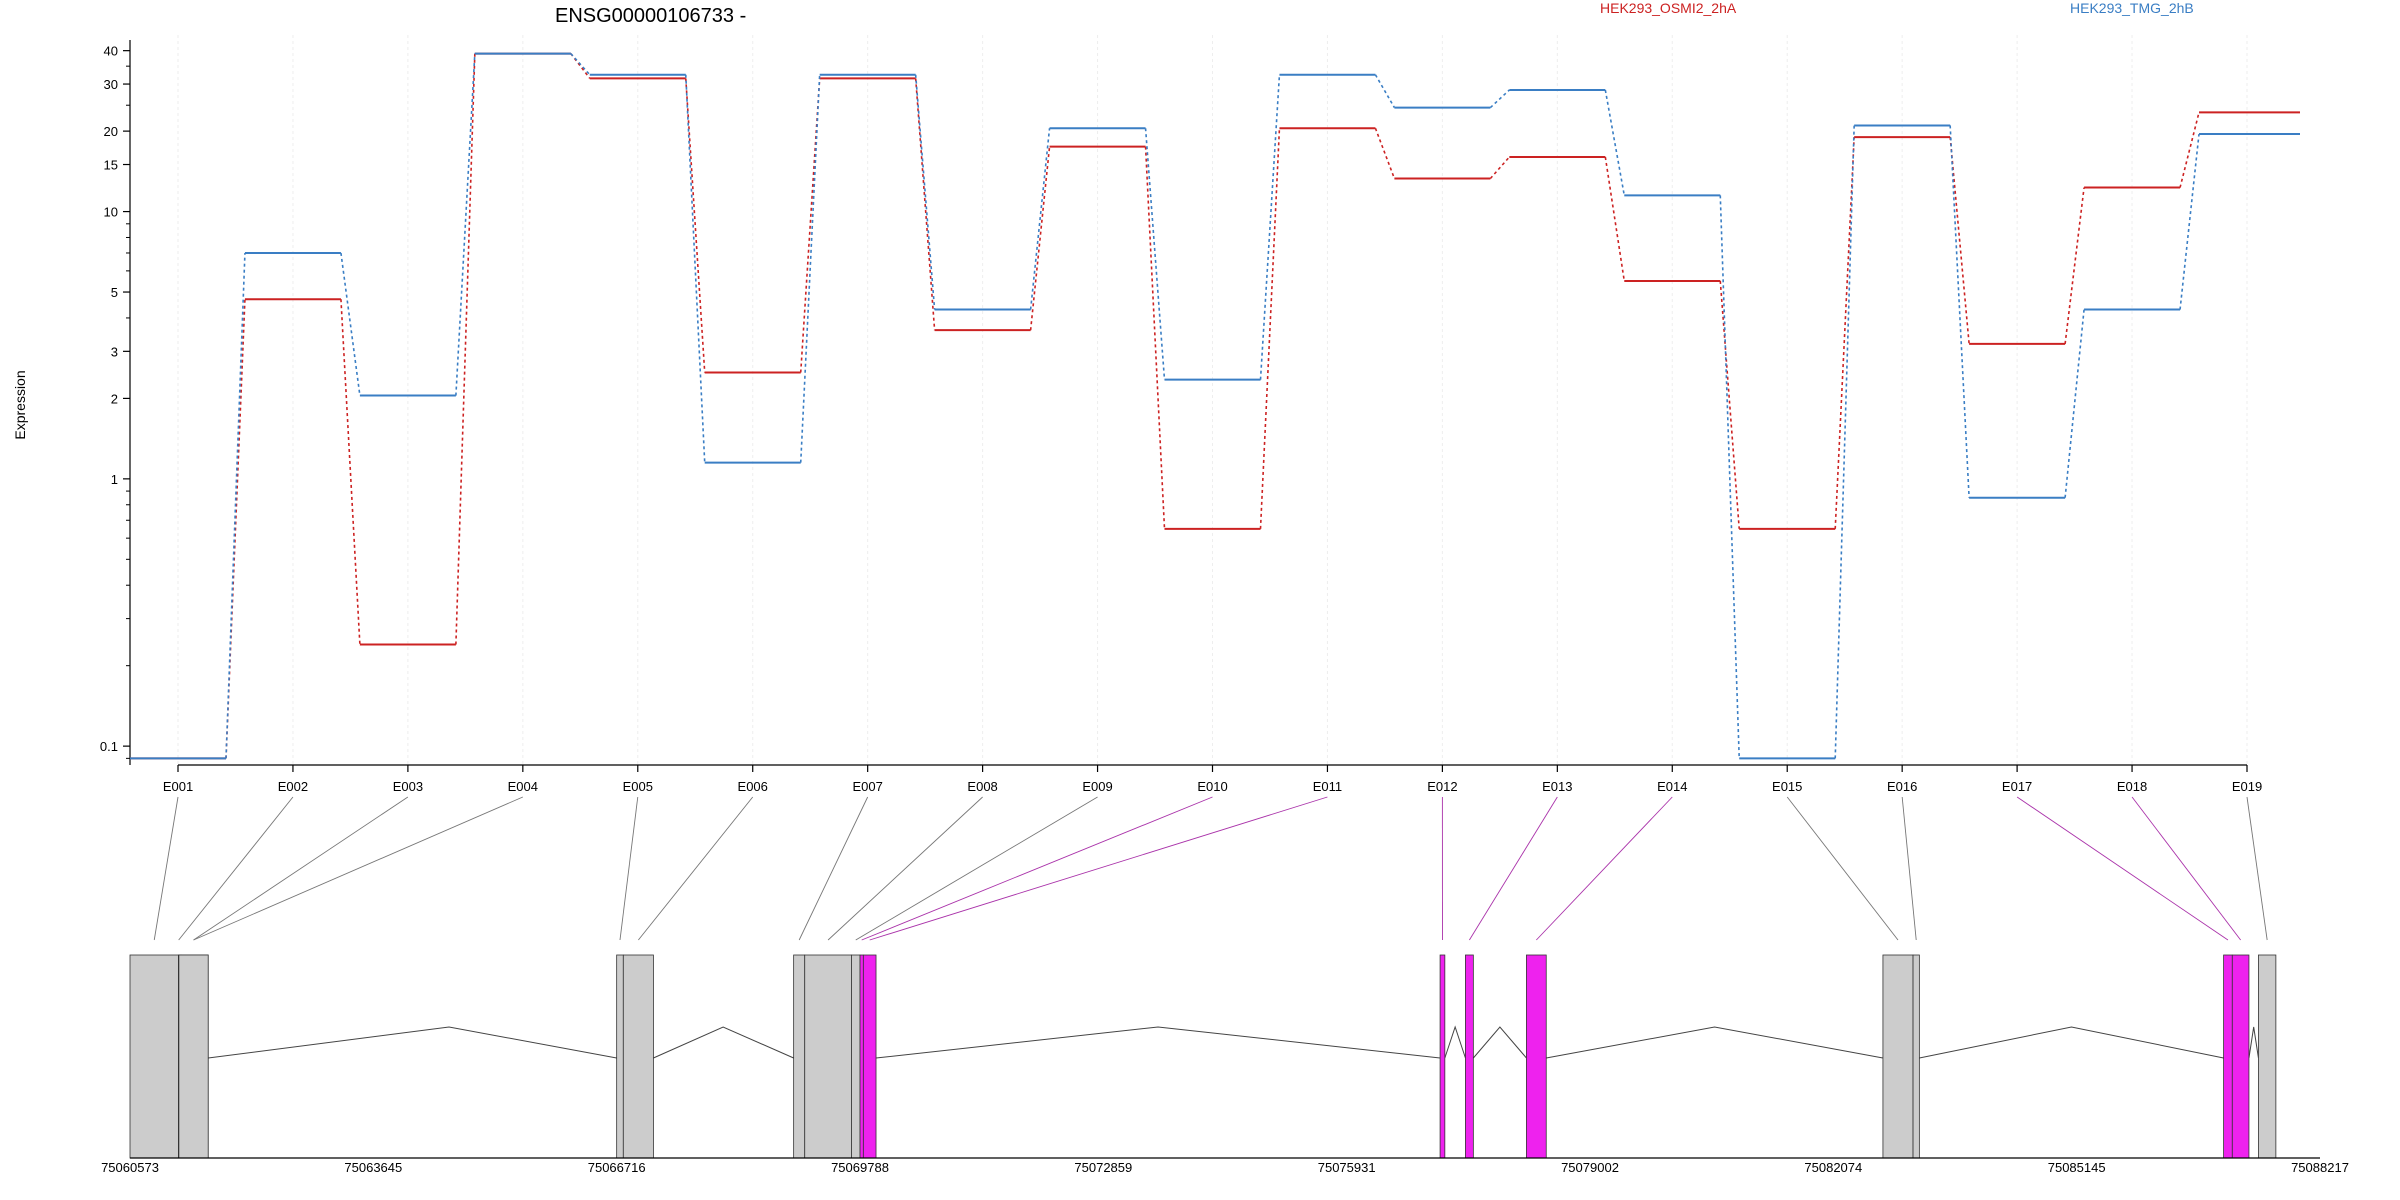 The height and width of the screenshot is (1200, 2400). I want to click on x-tick-label-E014: E014, so click(1672, 786).